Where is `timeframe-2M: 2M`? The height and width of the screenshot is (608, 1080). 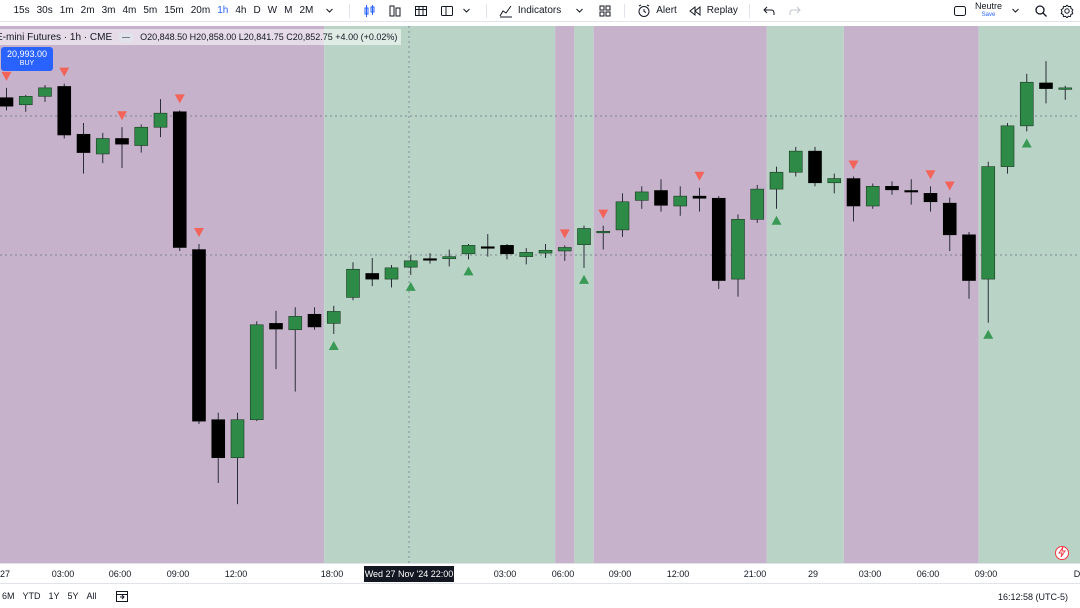 timeframe-2M: 2M is located at coordinates (306, 10).